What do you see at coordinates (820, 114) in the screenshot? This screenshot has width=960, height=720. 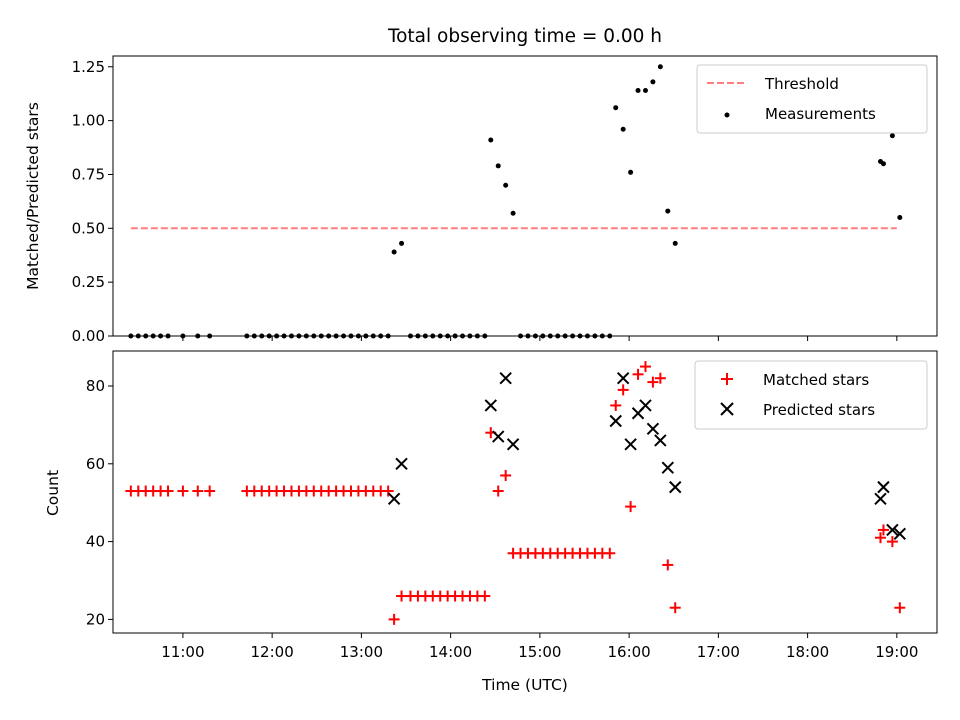 I see `legend-measurements-label: Measurements` at bounding box center [820, 114].